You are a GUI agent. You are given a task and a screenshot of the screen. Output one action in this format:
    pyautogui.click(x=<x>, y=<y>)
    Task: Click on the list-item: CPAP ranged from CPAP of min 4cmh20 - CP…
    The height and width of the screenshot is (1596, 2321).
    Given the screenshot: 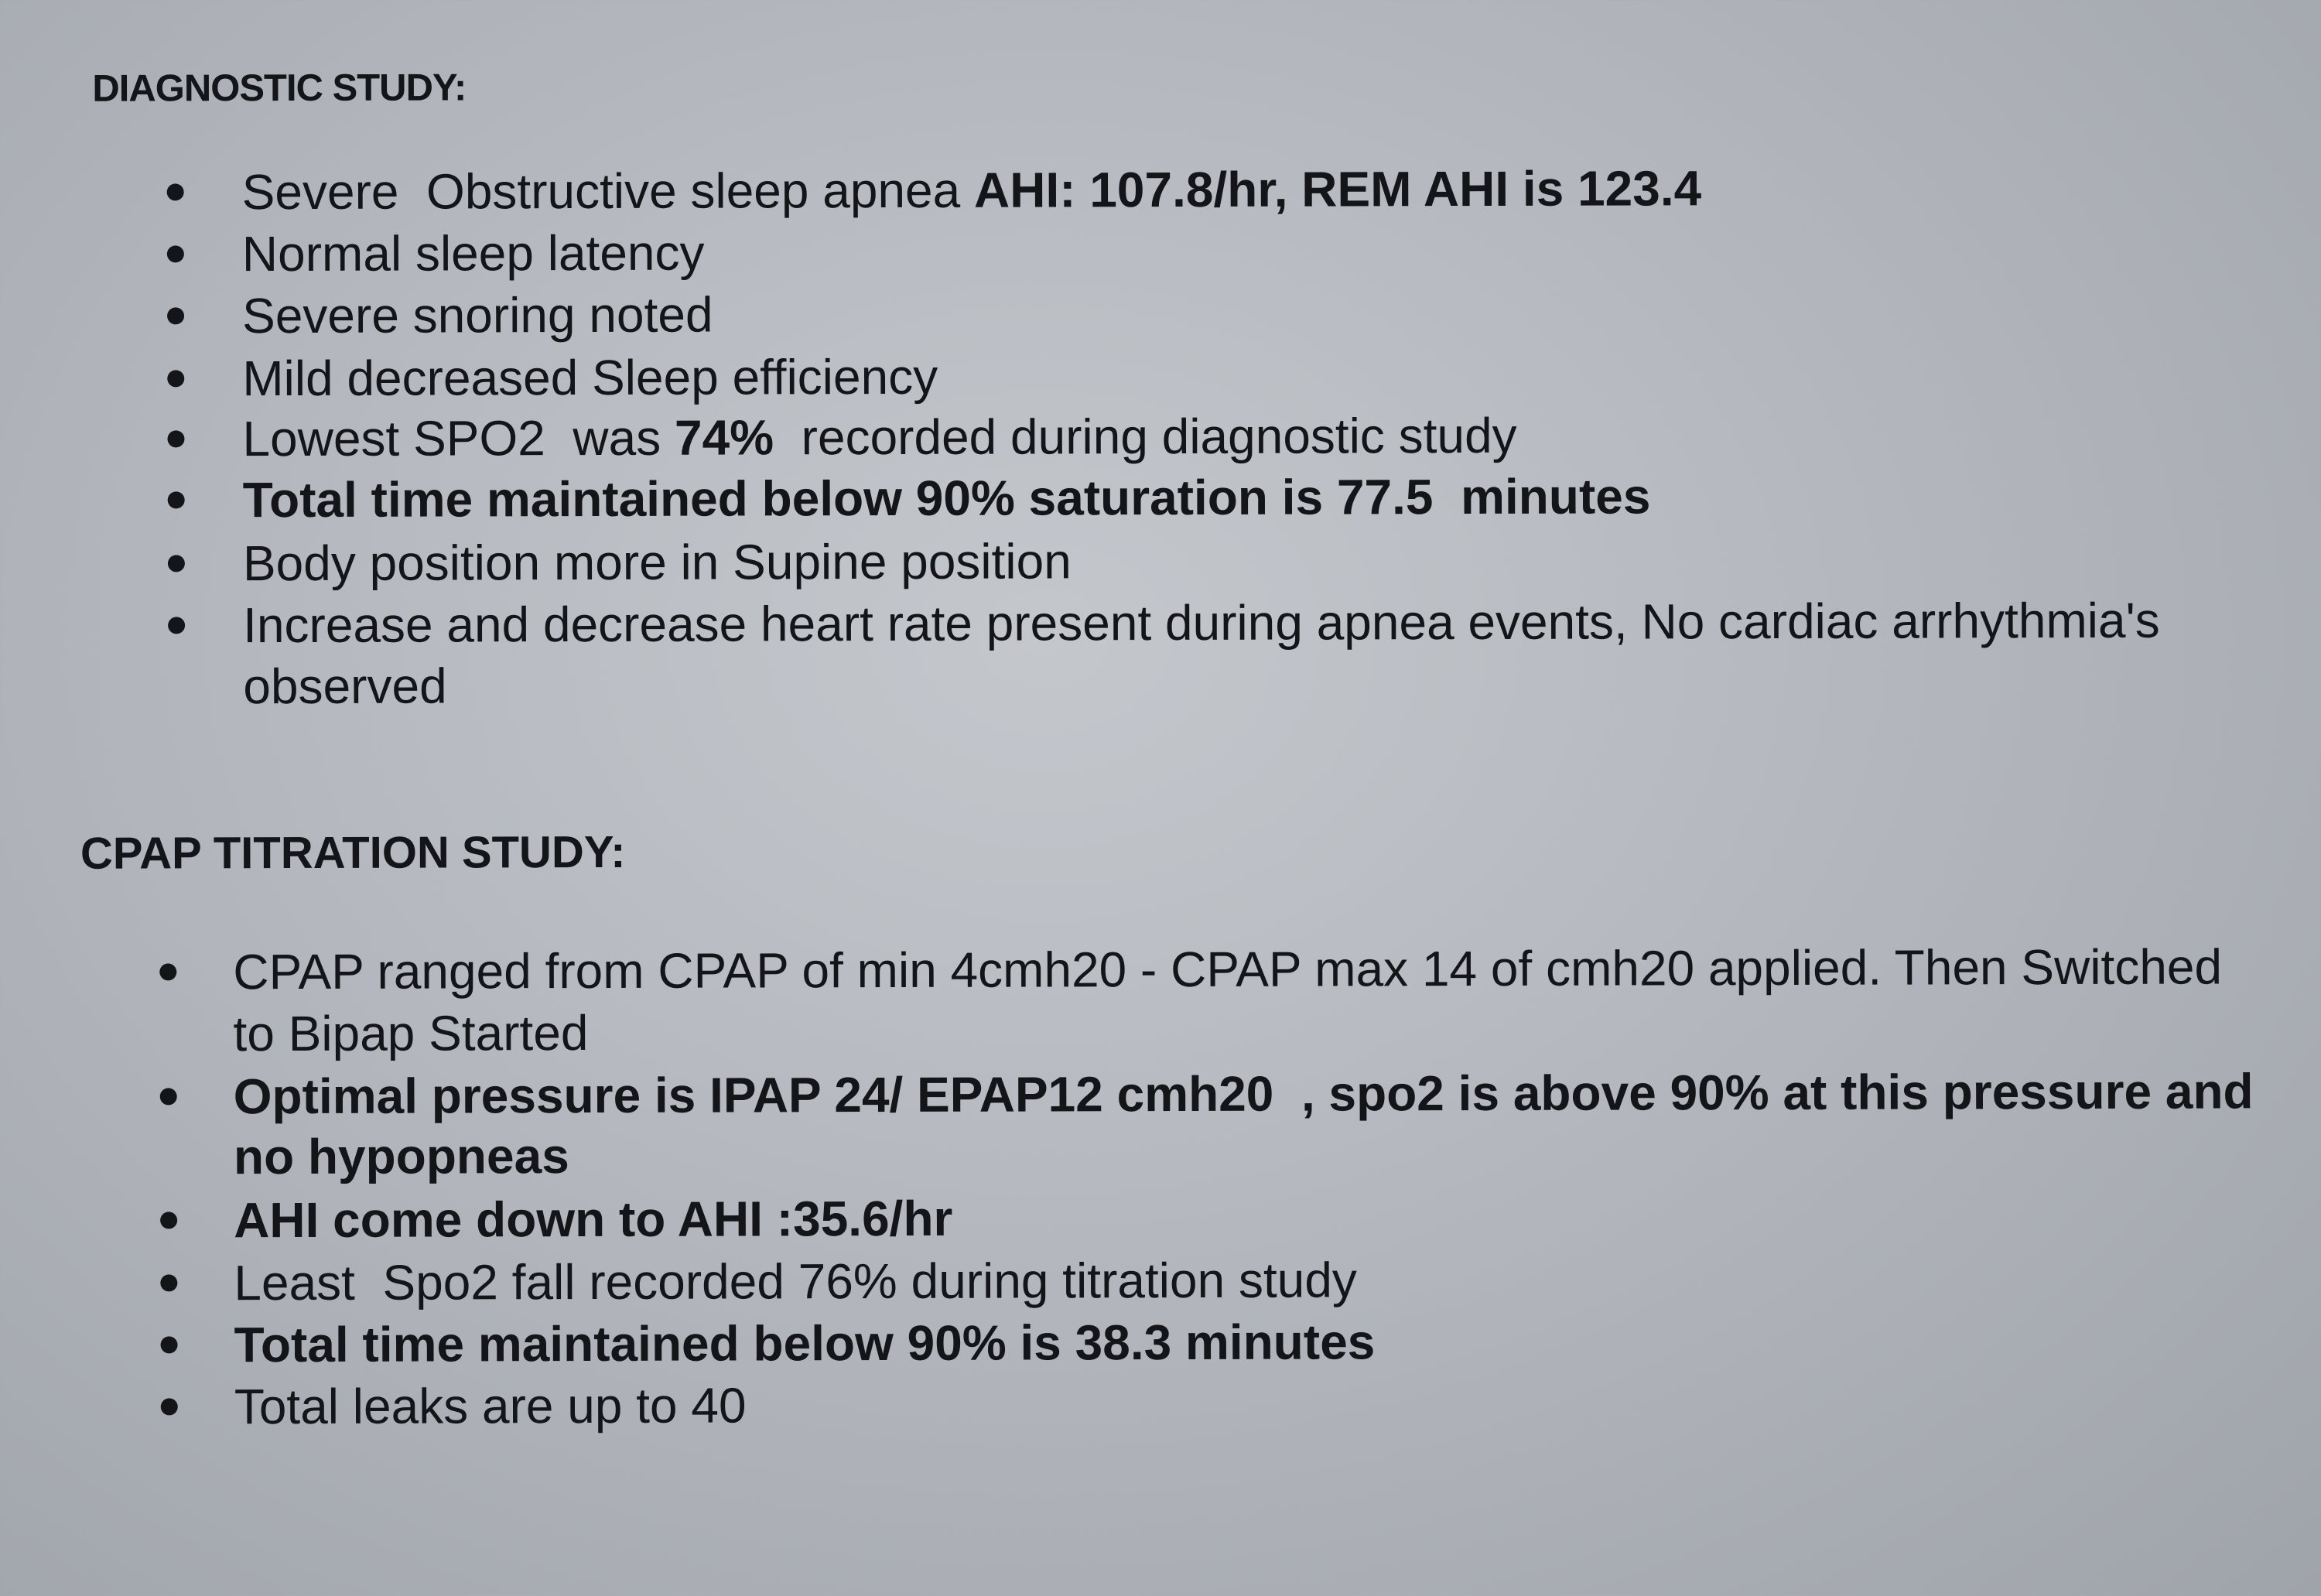 What is the action you would take?
    pyautogui.click(x=1228, y=969)
    